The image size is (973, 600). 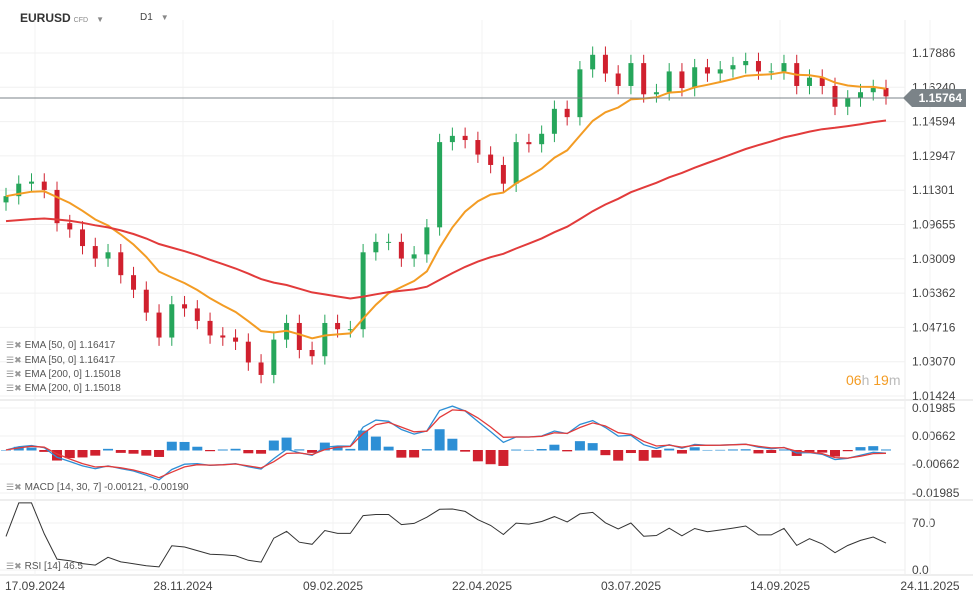 I want to click on symbol-selector: EURUSD CFD ▼, so click(x=62, y=18).